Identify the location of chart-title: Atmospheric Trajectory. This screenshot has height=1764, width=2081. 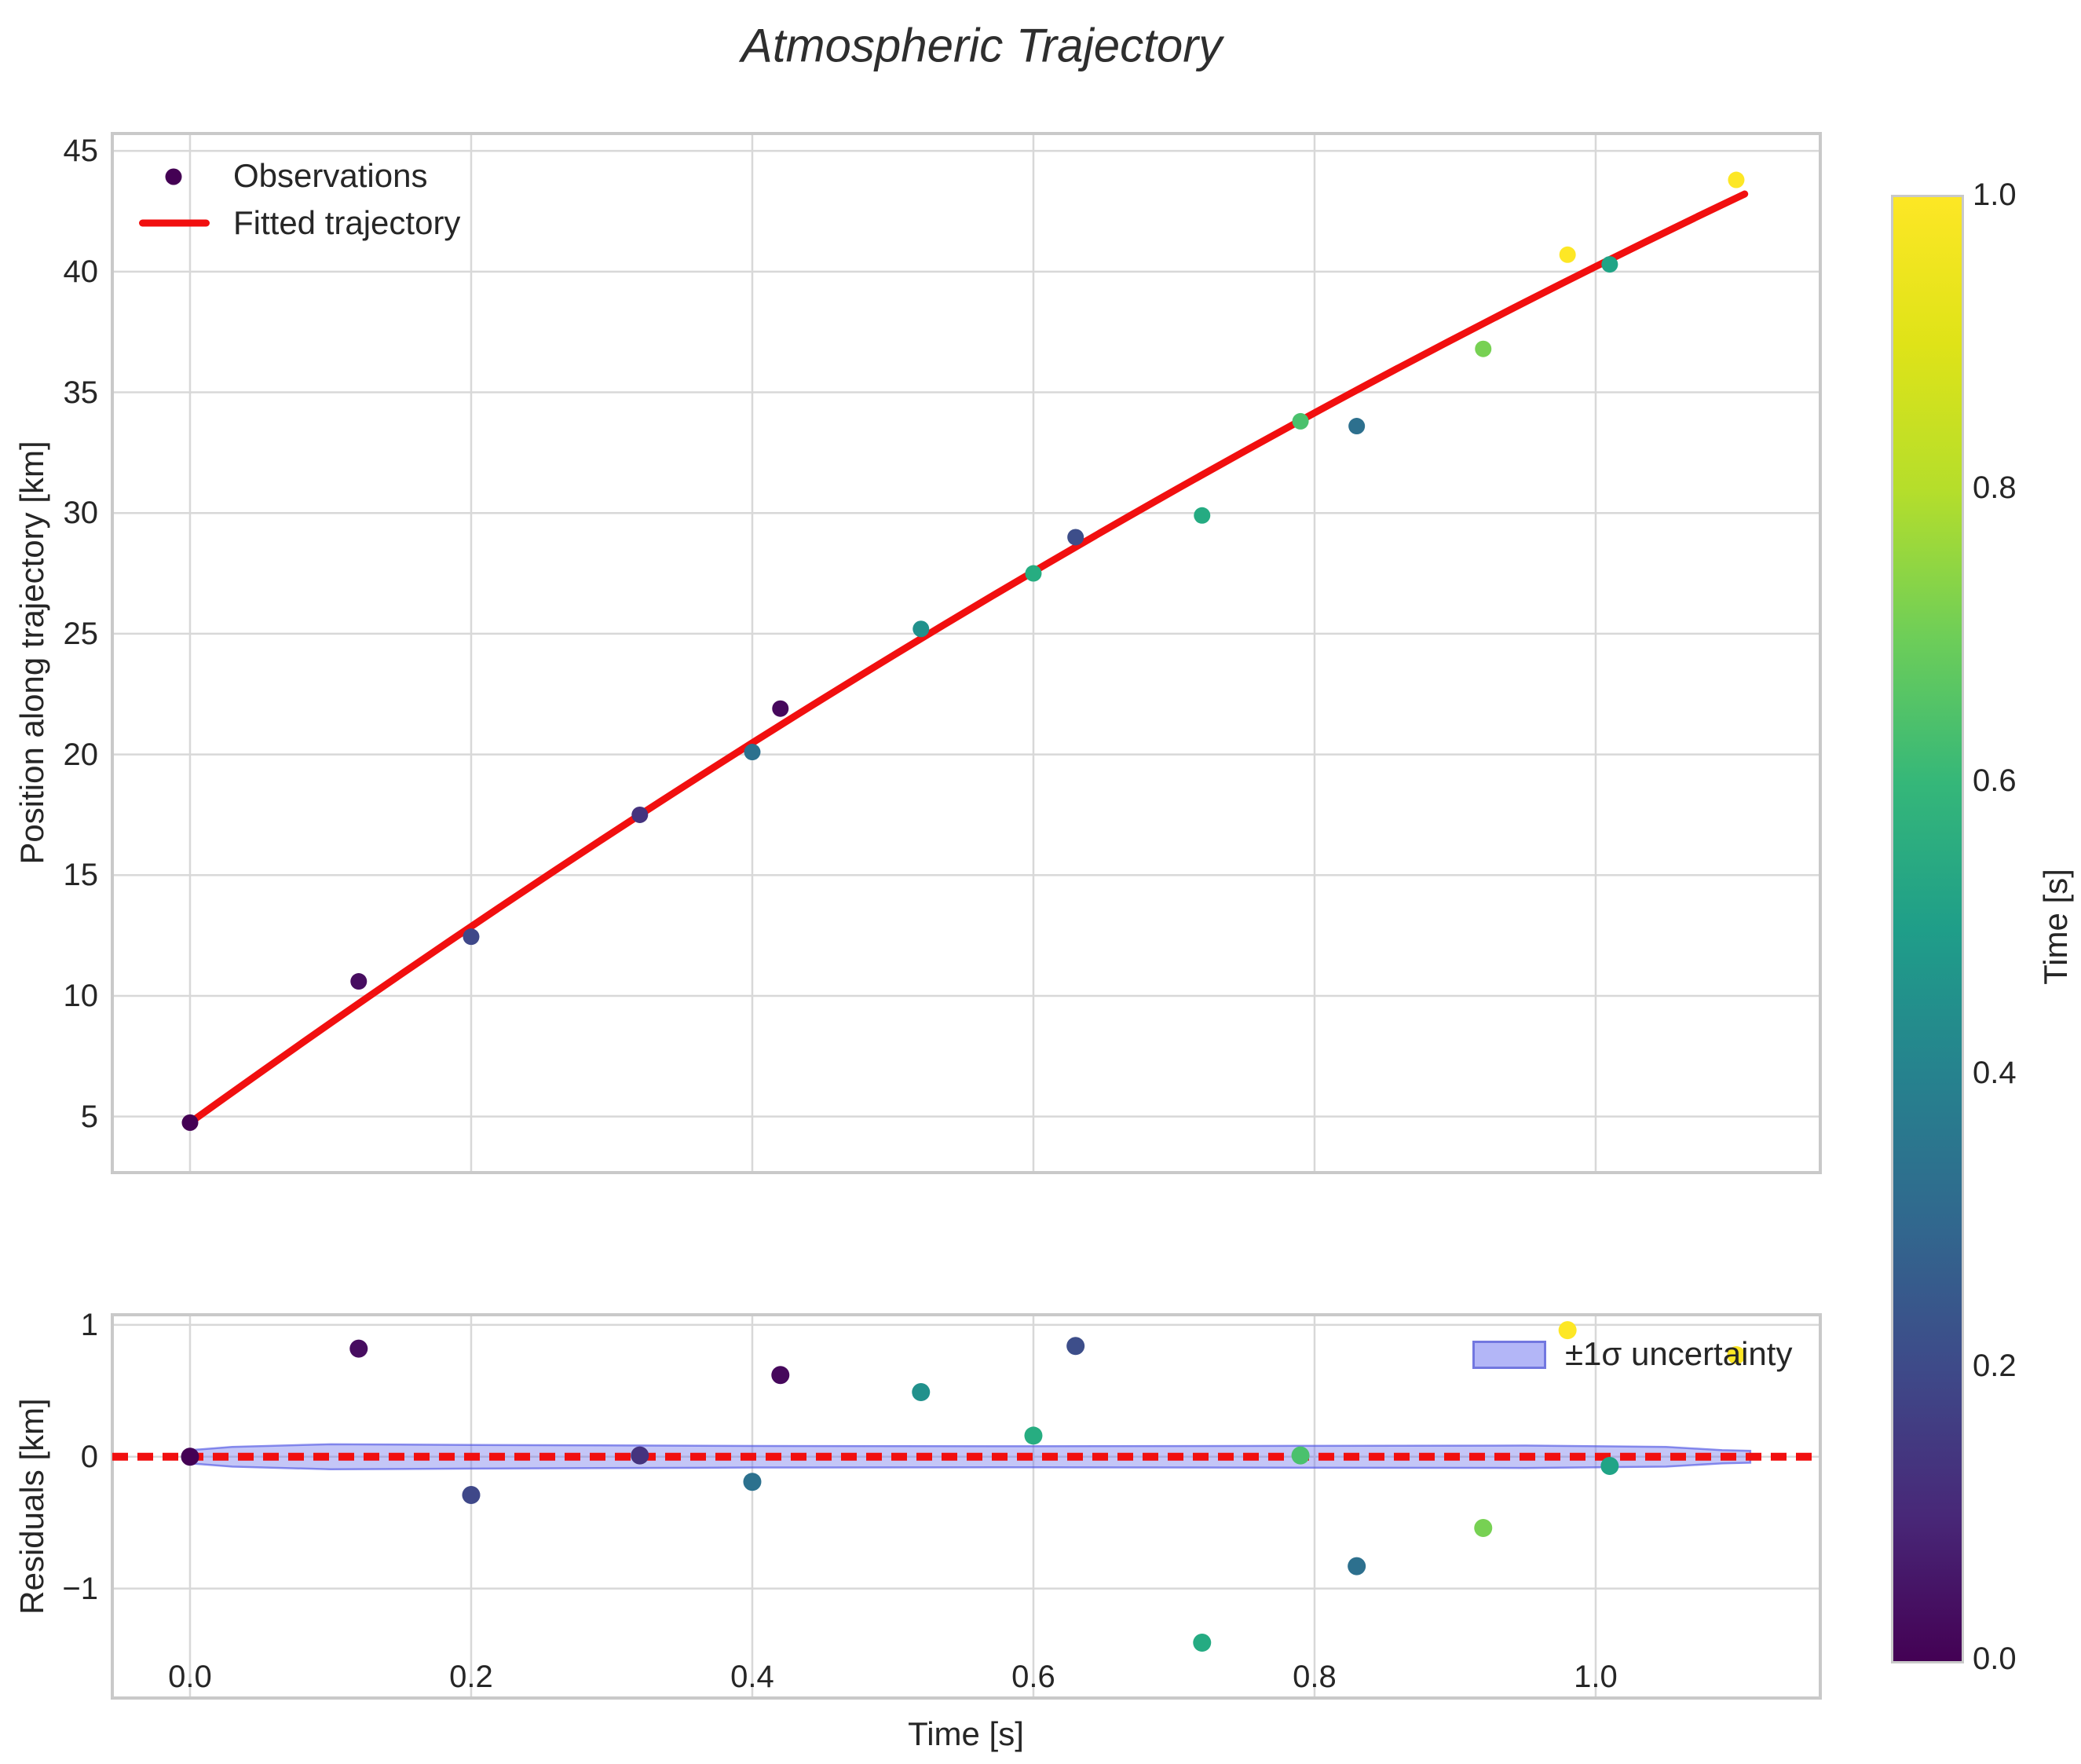
(982, 46).